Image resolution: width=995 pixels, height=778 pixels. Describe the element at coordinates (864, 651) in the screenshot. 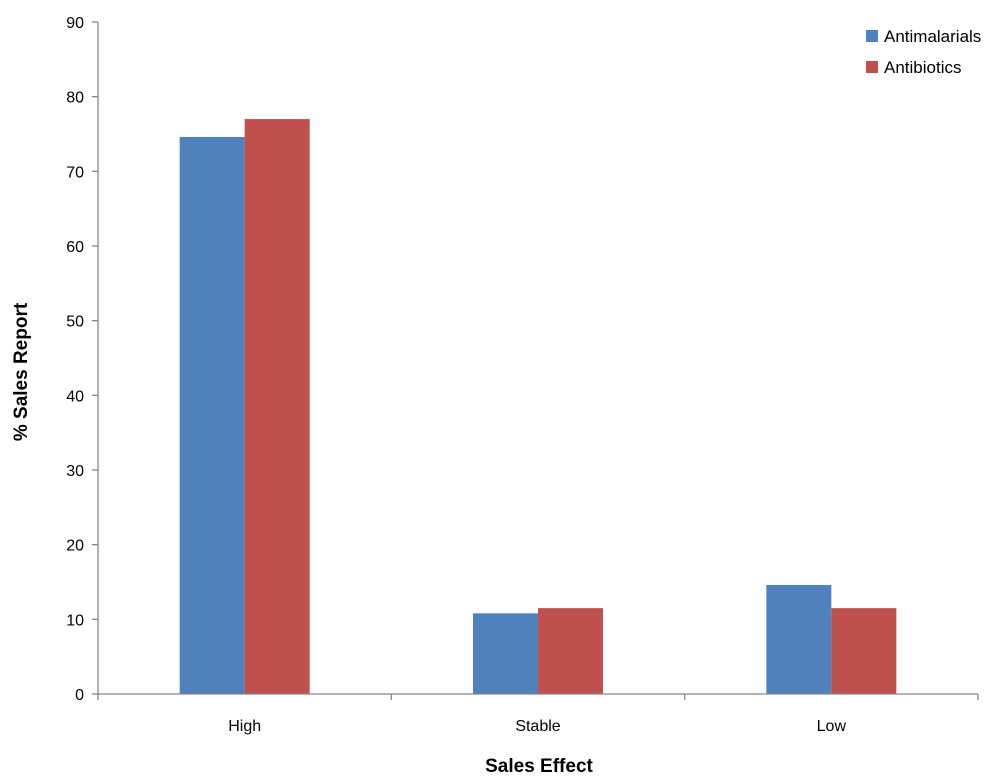

I see `bar-antibiotics-low` at that location.